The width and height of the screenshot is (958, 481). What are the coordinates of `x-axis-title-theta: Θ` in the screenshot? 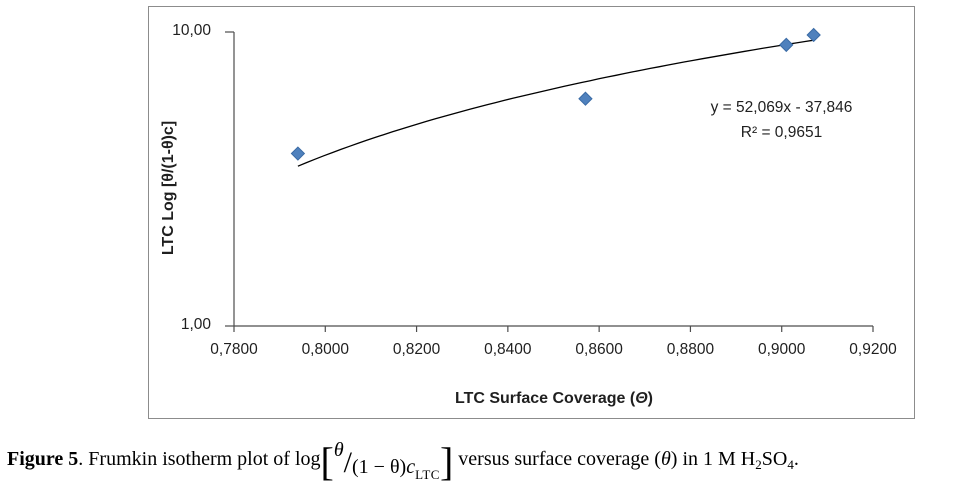 It's located at (641, 398).